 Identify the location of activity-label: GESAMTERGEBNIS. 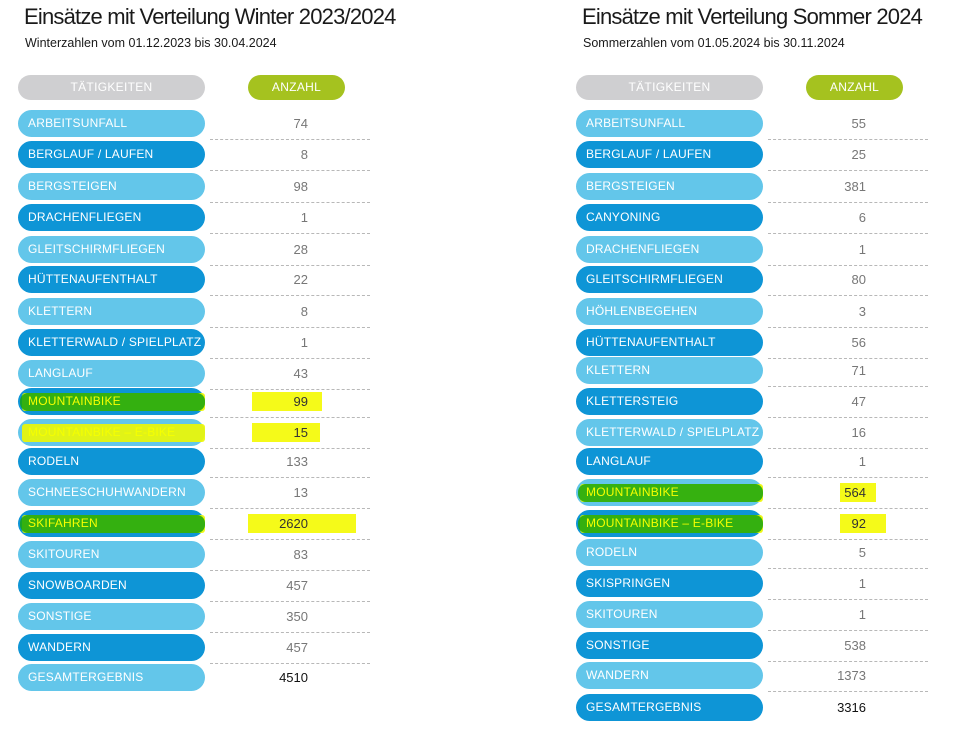
(669, 707).